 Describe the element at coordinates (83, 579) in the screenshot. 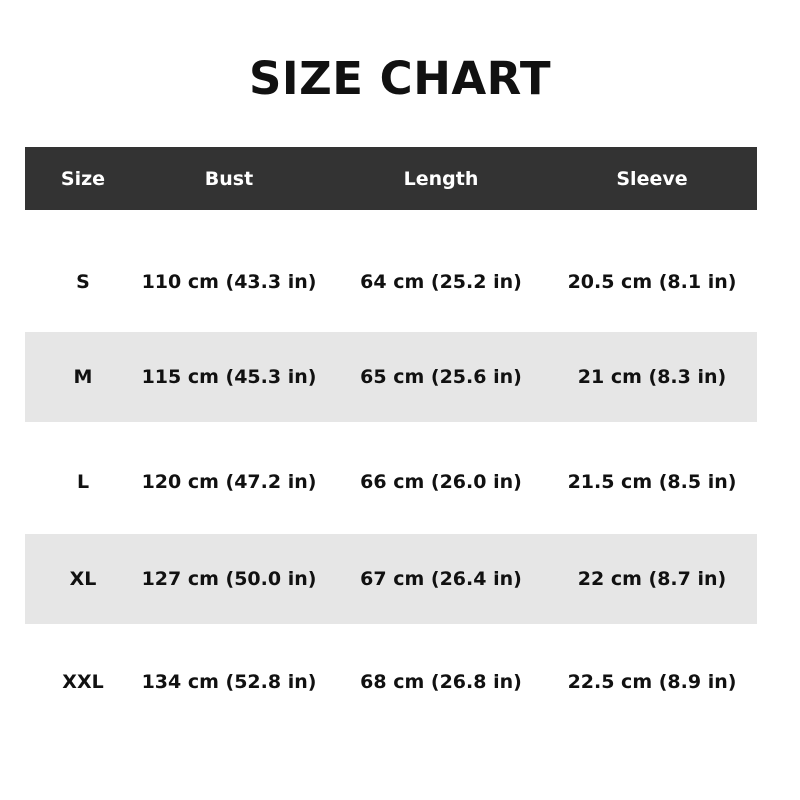

I see `size-cell: XL` at that location.